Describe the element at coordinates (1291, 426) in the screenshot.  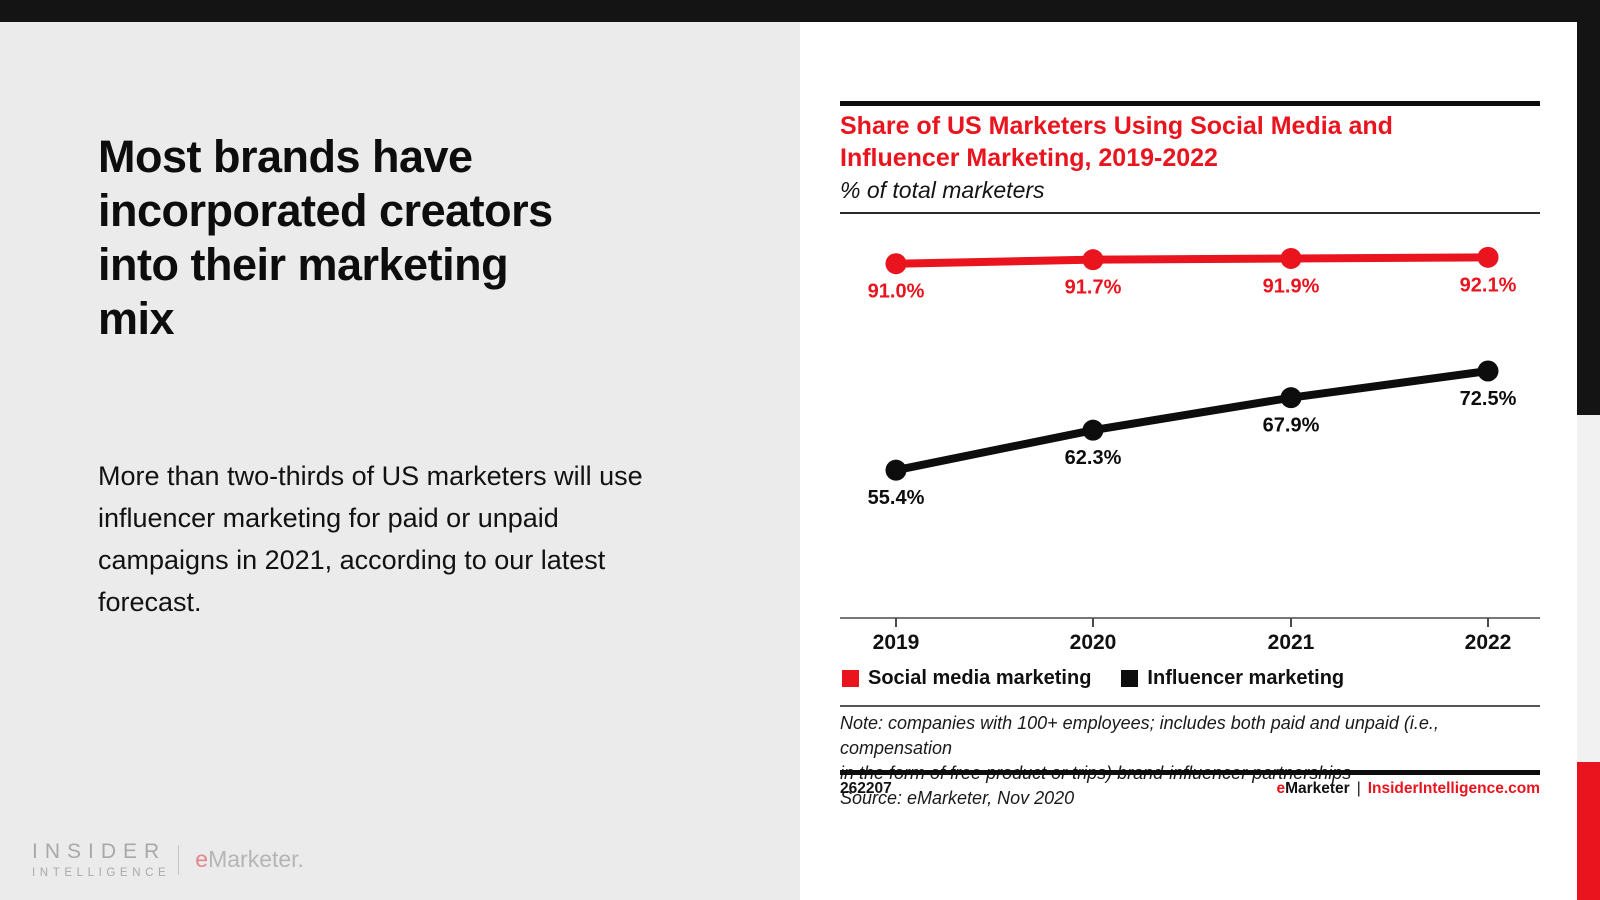
I see `data-label-influencer-marketing-2021: 67.9%` at that location.